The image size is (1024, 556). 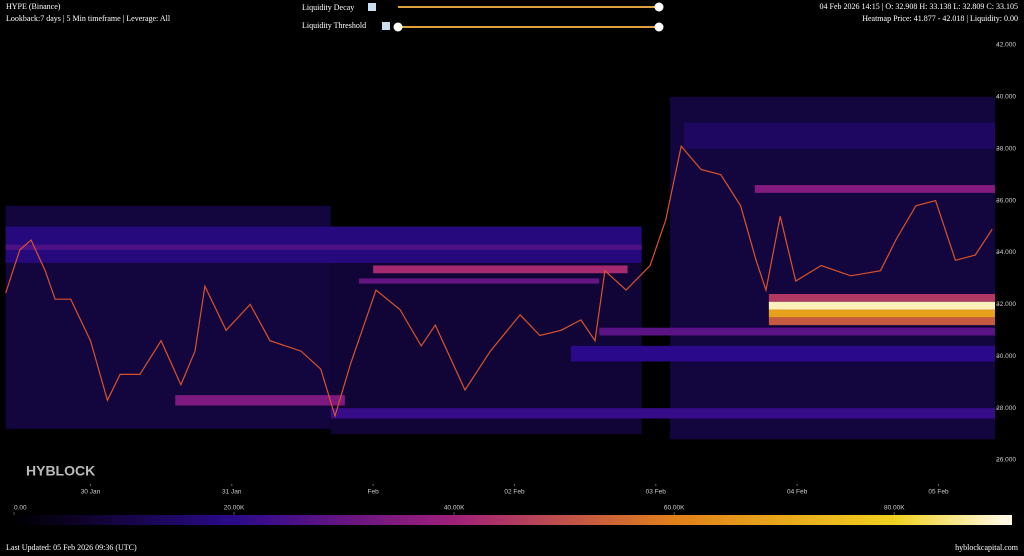 What do you see at coordinates (1006, 460) in the screenshot?
I see `y-tick-label: 26.000` at bounding box center [1006, 460].